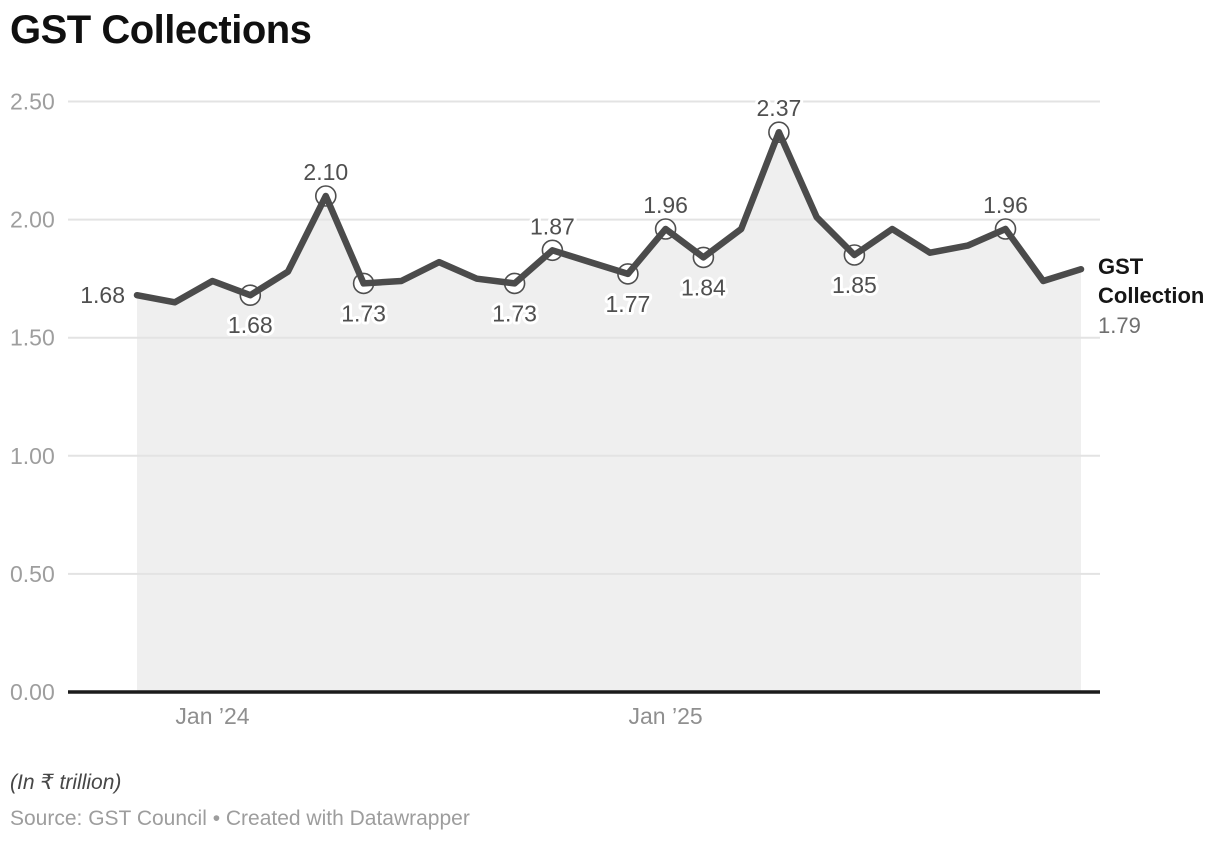  What do you see at coordinates (66, 782) in the screenshot?
I see `unit-note: (In ₹ trillion)` at bounding box center [66, 782].